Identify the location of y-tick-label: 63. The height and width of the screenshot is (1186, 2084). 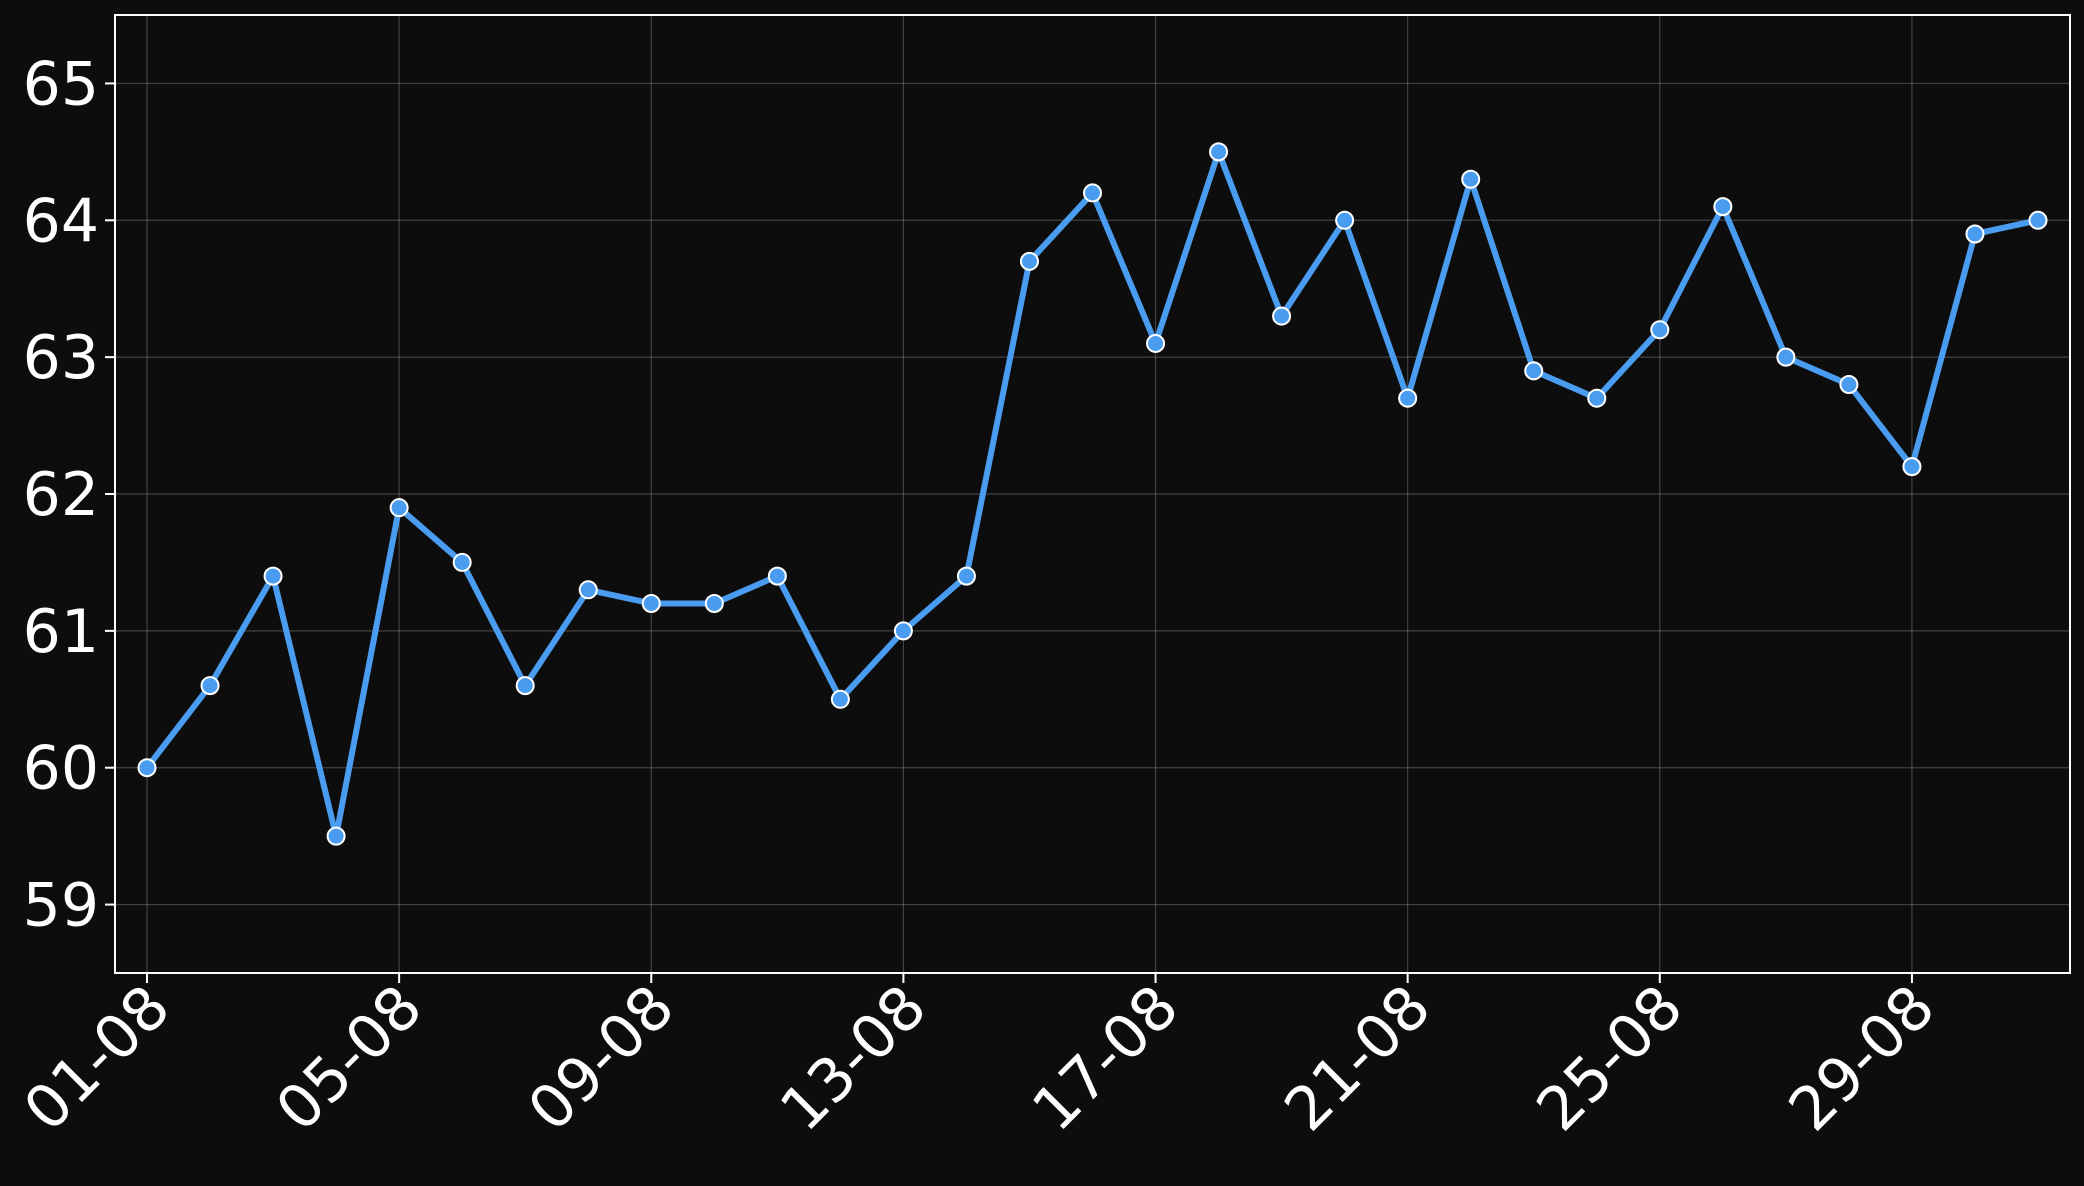
(61, 358).